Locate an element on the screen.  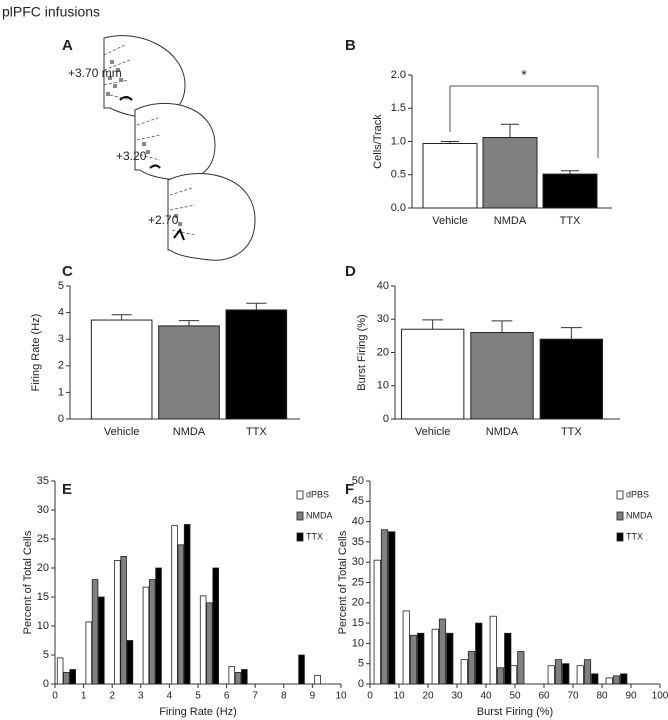
brain-section is located at coordinates (211, 217).